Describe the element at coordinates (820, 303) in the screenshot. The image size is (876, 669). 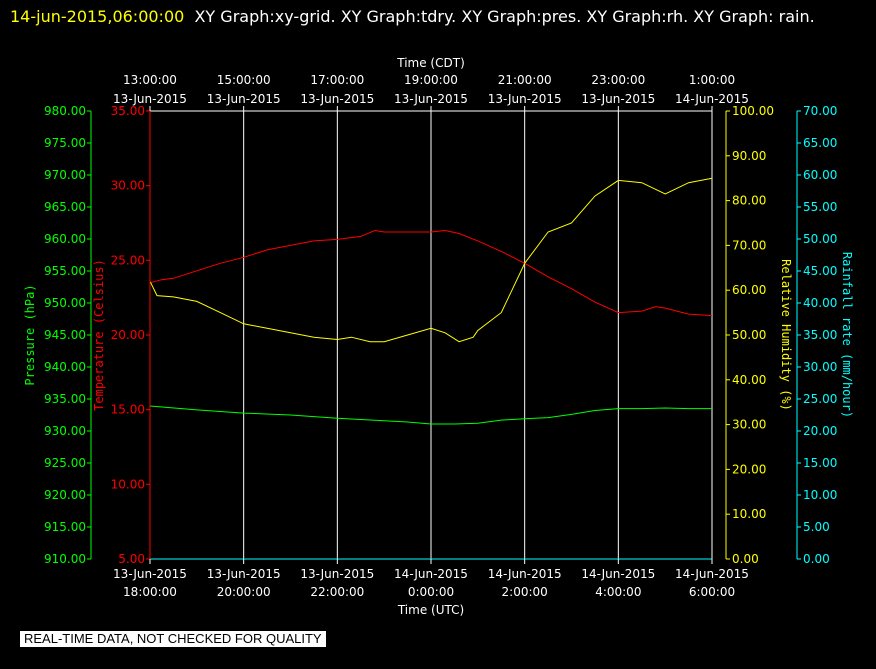
I see `rain-tick-label: 40.00` at that location.